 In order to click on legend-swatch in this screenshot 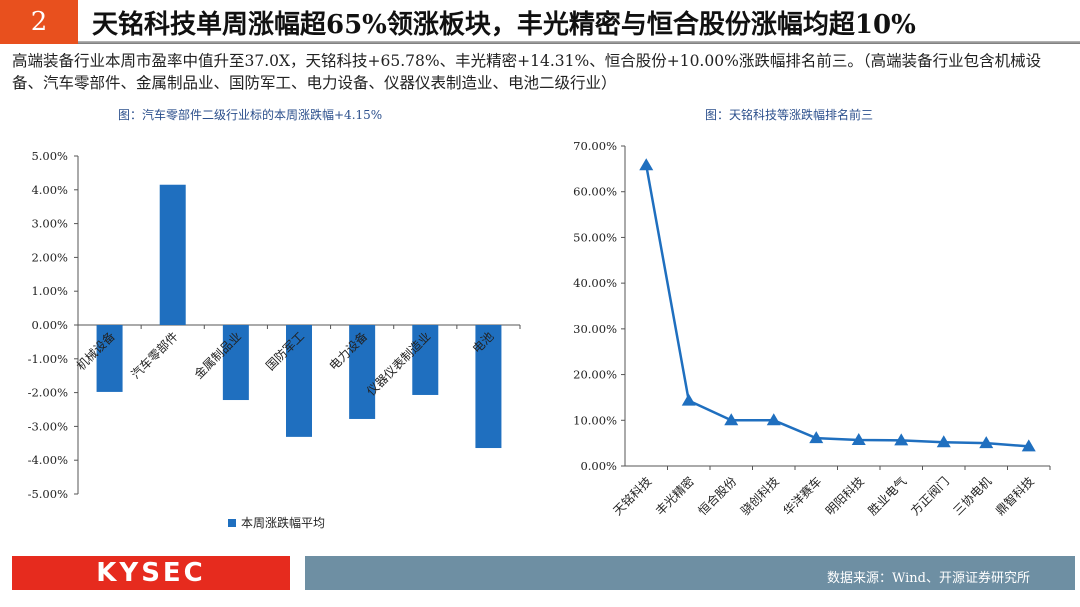, I will do `click(232, 523)`.